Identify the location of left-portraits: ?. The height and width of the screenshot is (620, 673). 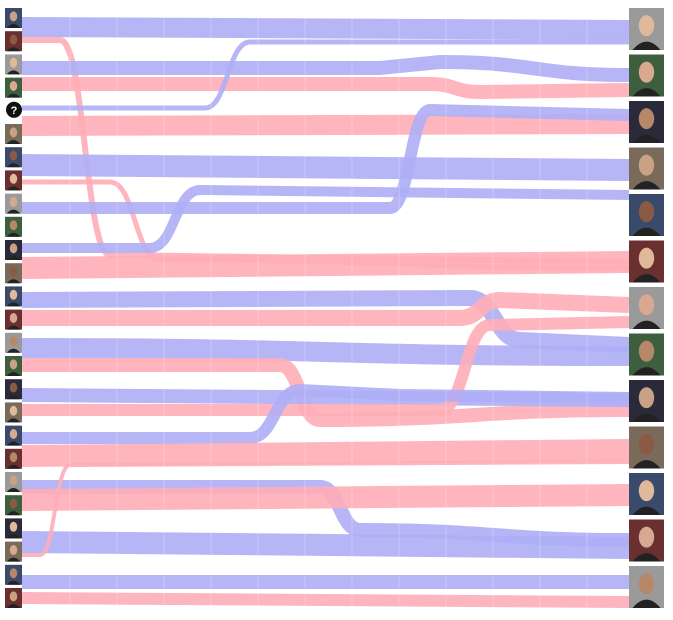
(13, 308).